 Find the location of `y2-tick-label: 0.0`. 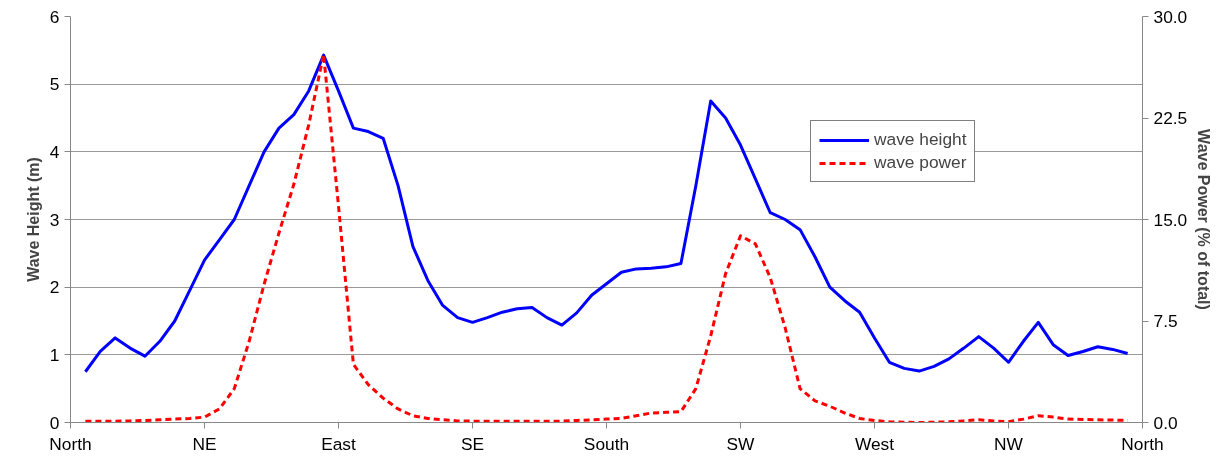

y2-tick-label: 0.0 is located at coordinates (1165, 422).